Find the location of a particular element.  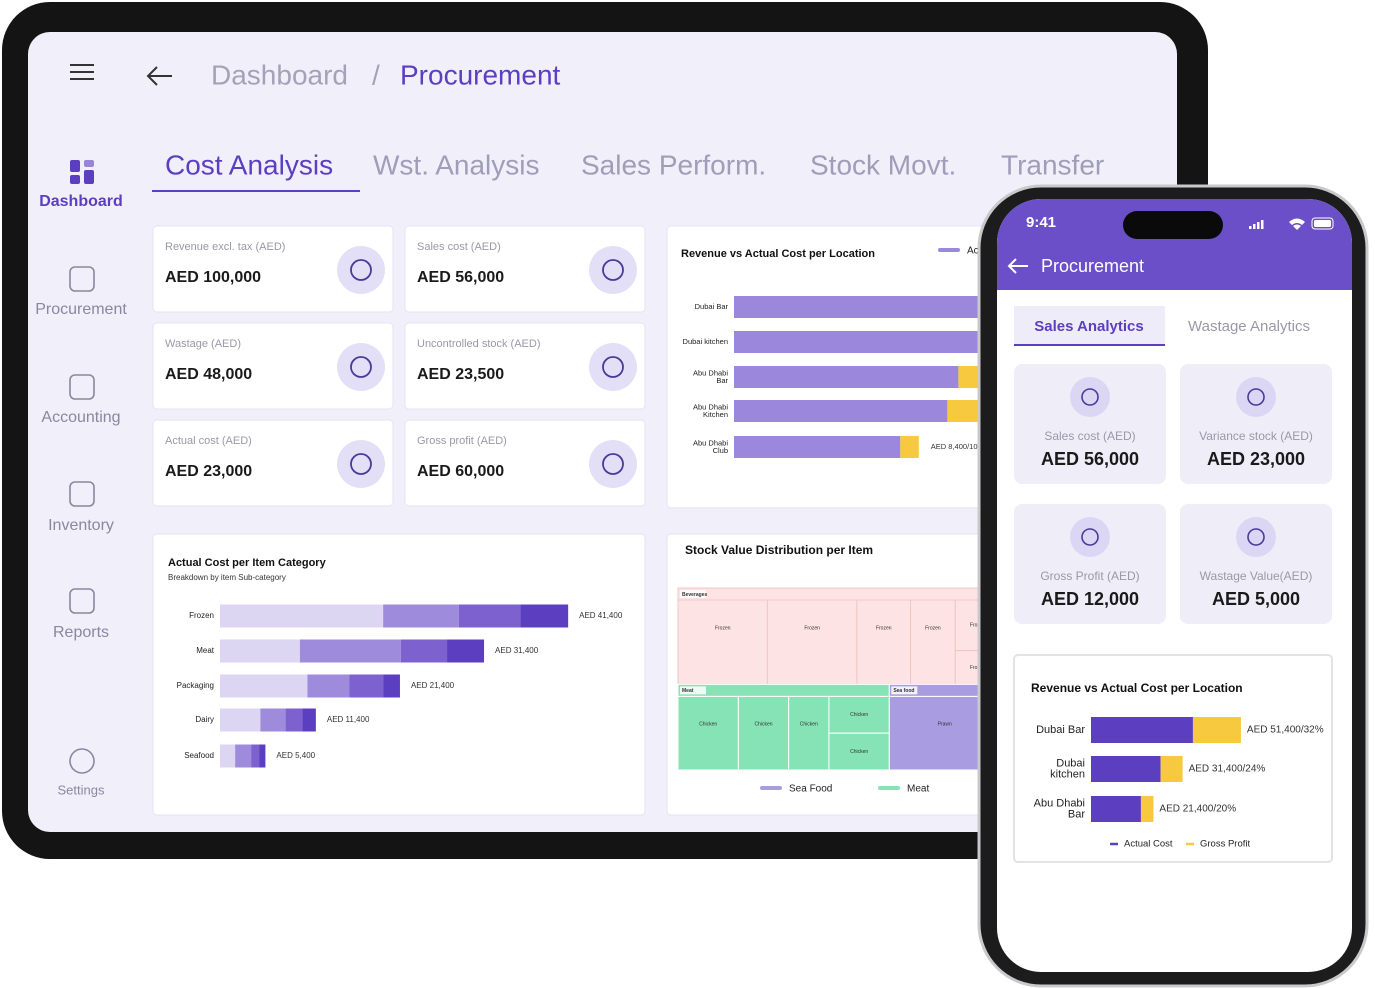

kpi-value: AED 5,000 is located at coordinates (1256, 599).